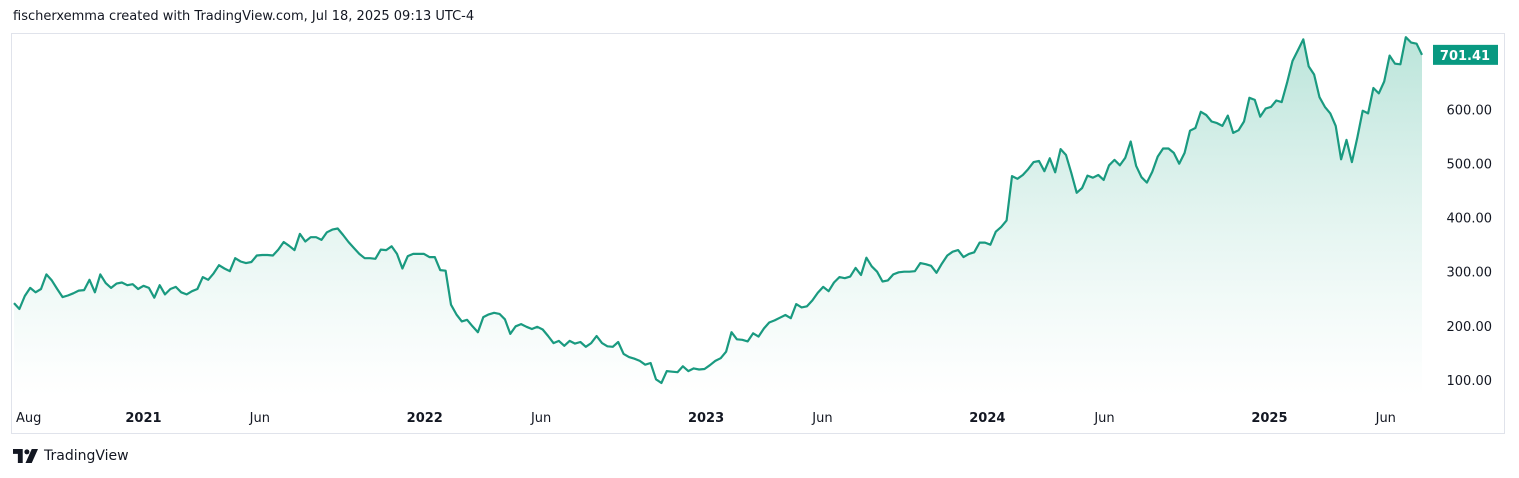  Describe the element at coordinates (143, 418) in the screenshot. I see `x-axis-tick-label: 2021` at that location.